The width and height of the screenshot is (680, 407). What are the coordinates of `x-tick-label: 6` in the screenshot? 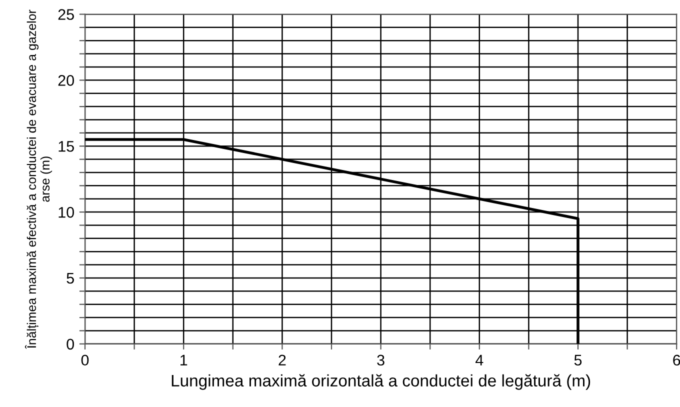 It's located at (676, 360).